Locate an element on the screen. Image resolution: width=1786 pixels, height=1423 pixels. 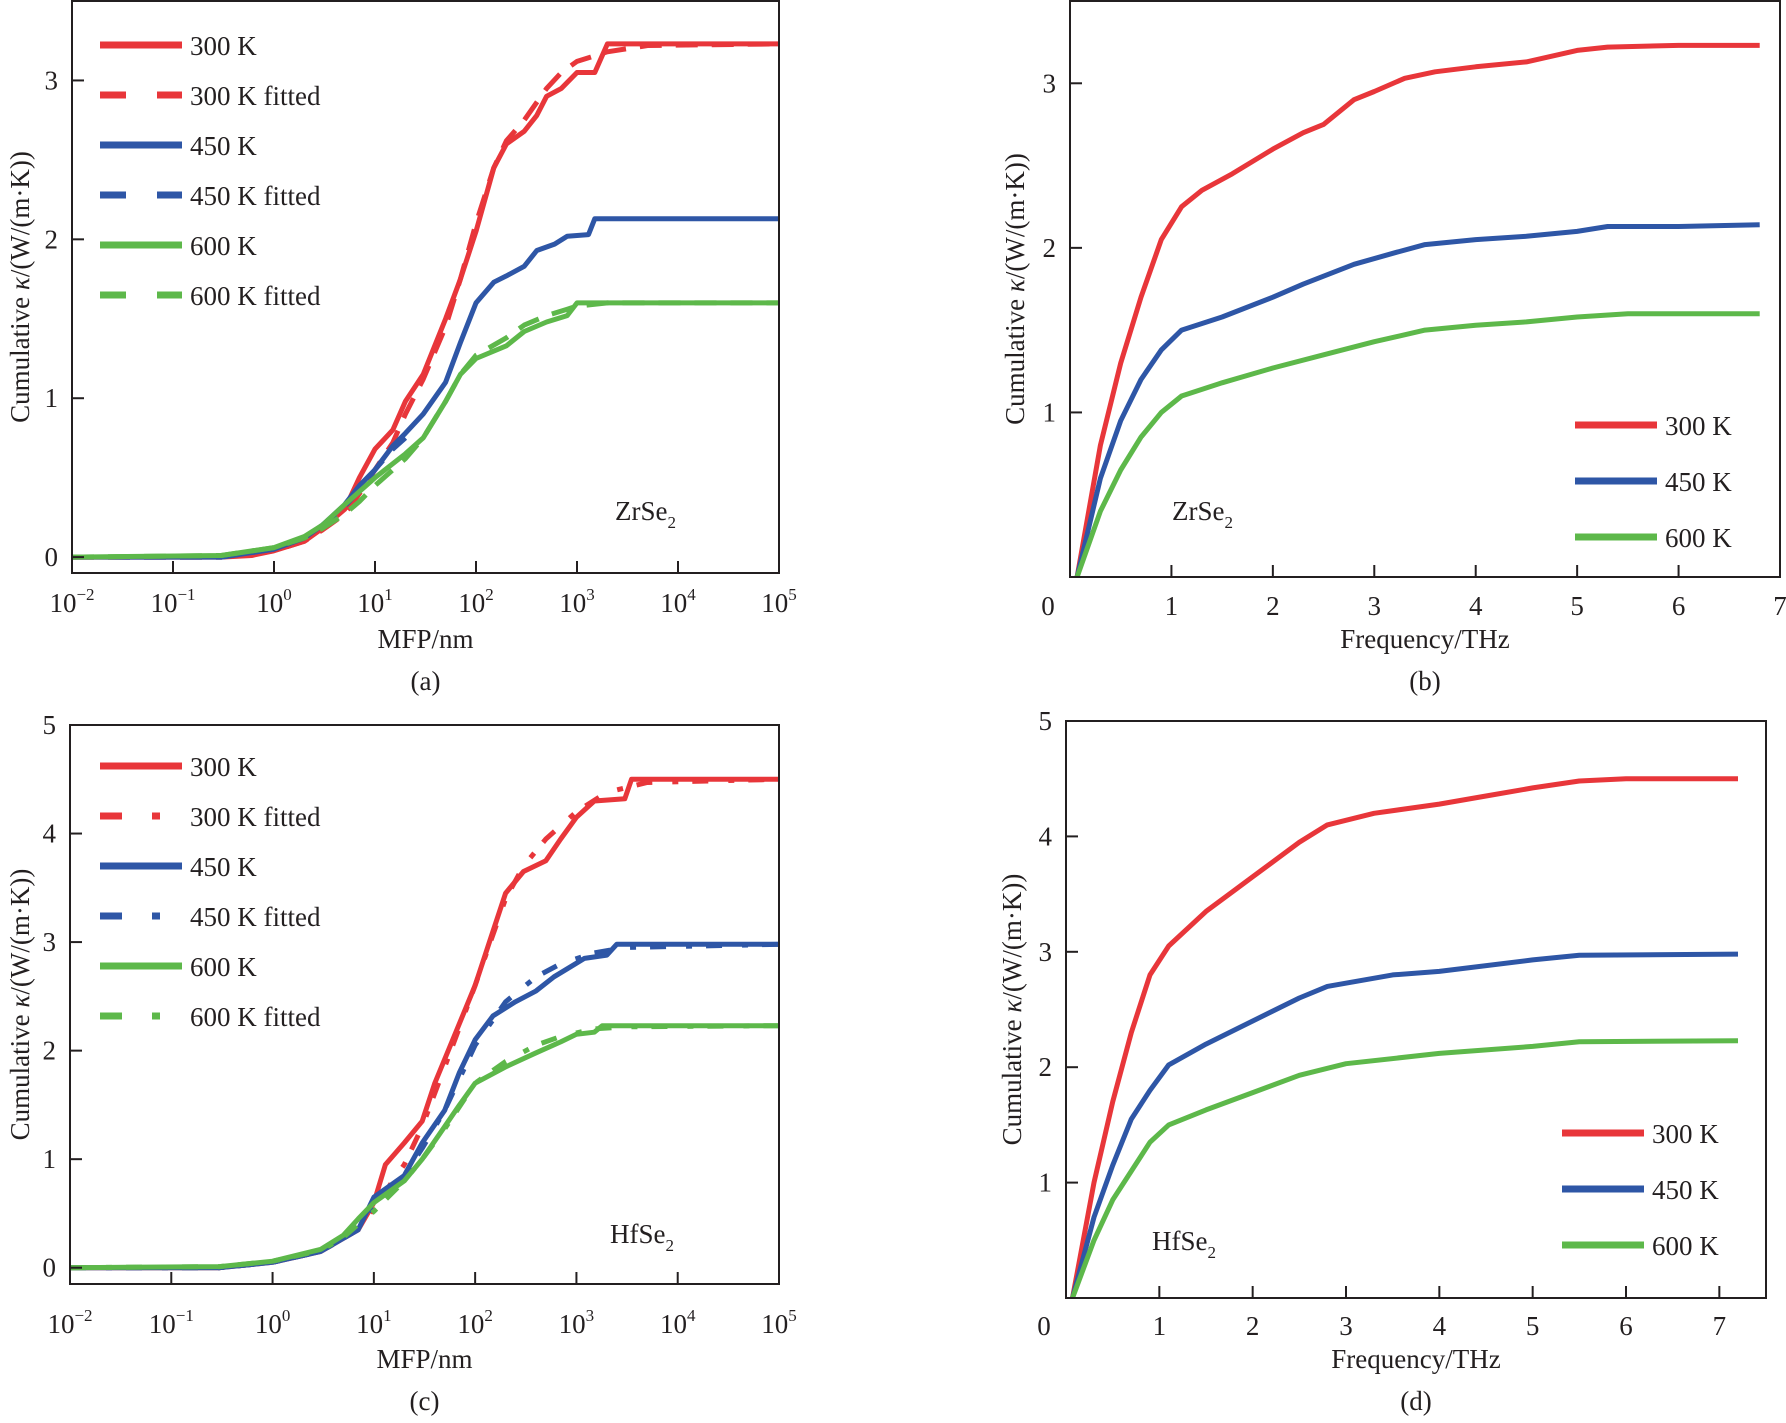
x-tick-label: 6 is located at coordinates (1679, 606).